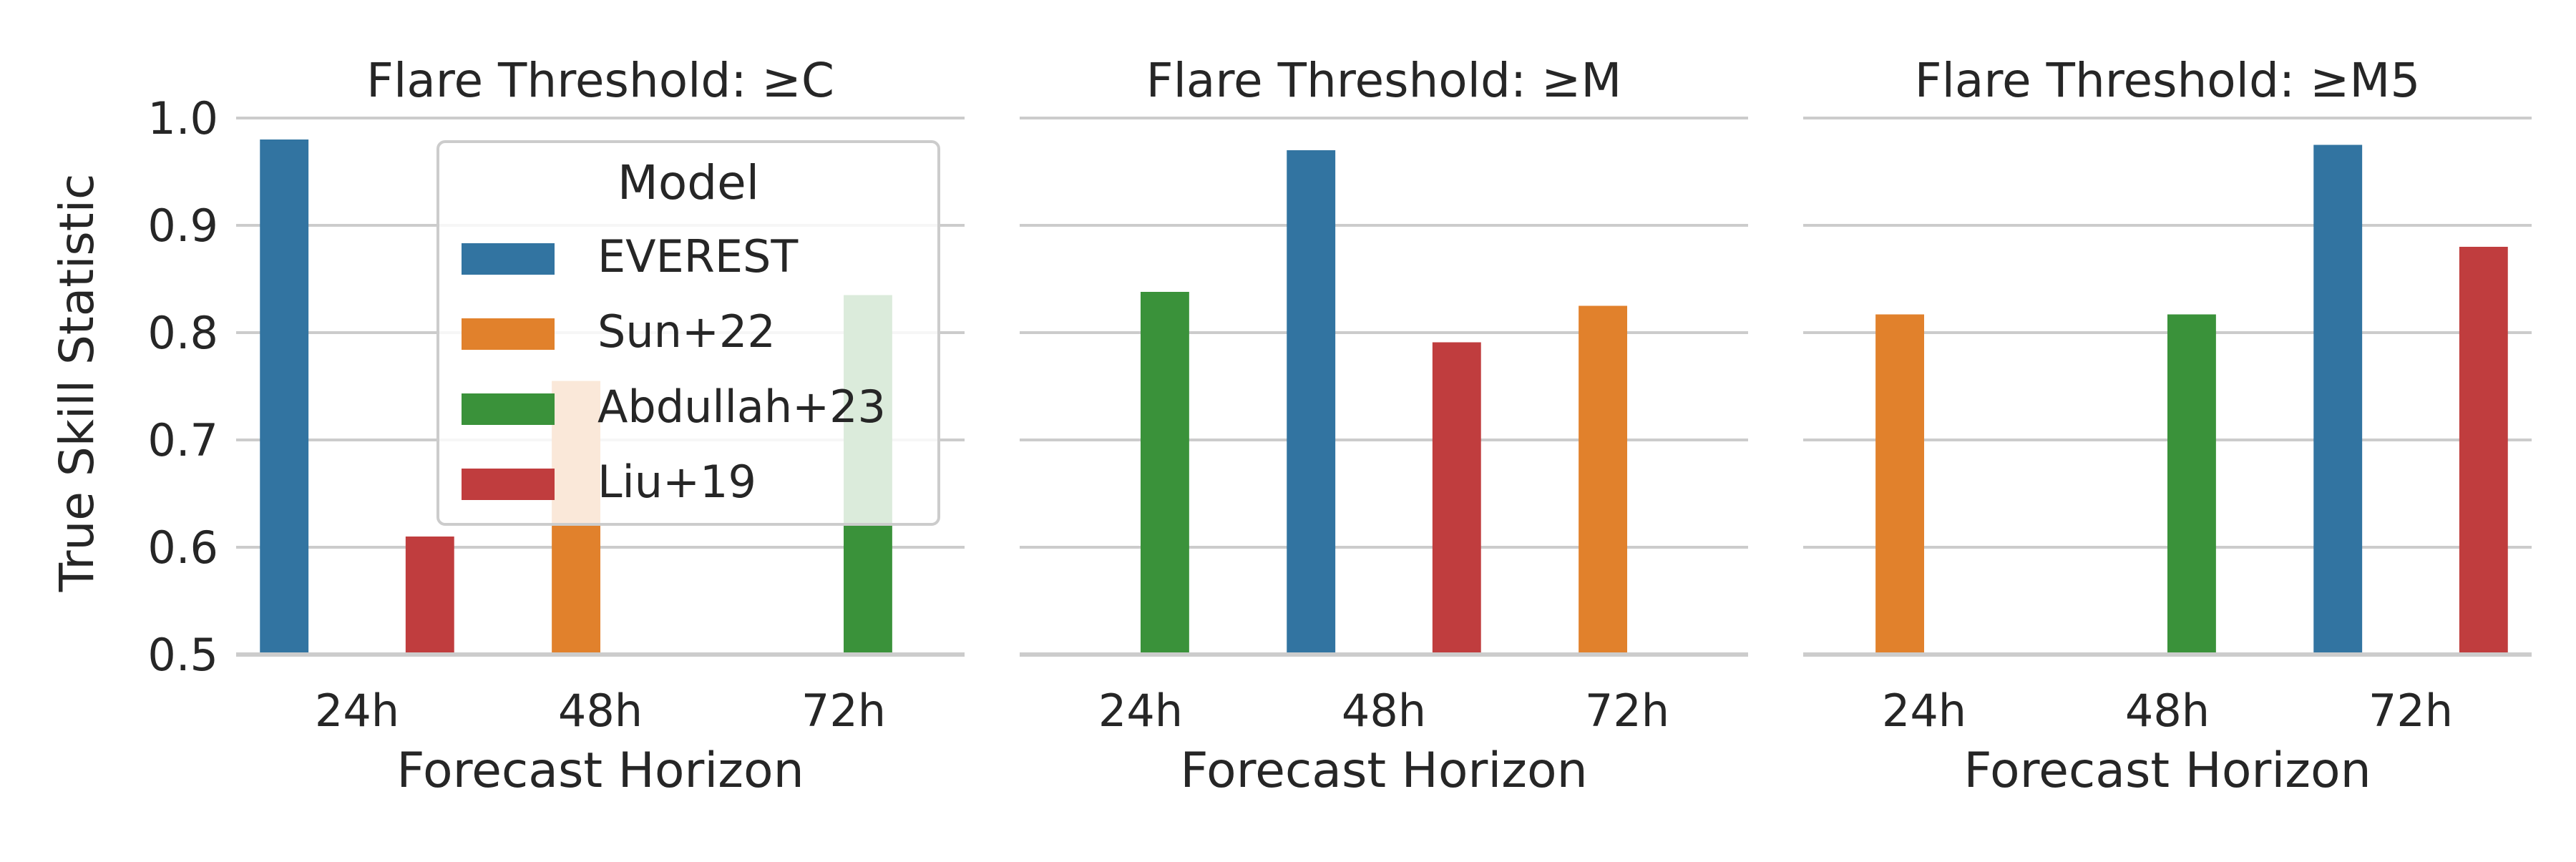  I want to click on legend-entry-label: EVEREST, so click(698, 256).